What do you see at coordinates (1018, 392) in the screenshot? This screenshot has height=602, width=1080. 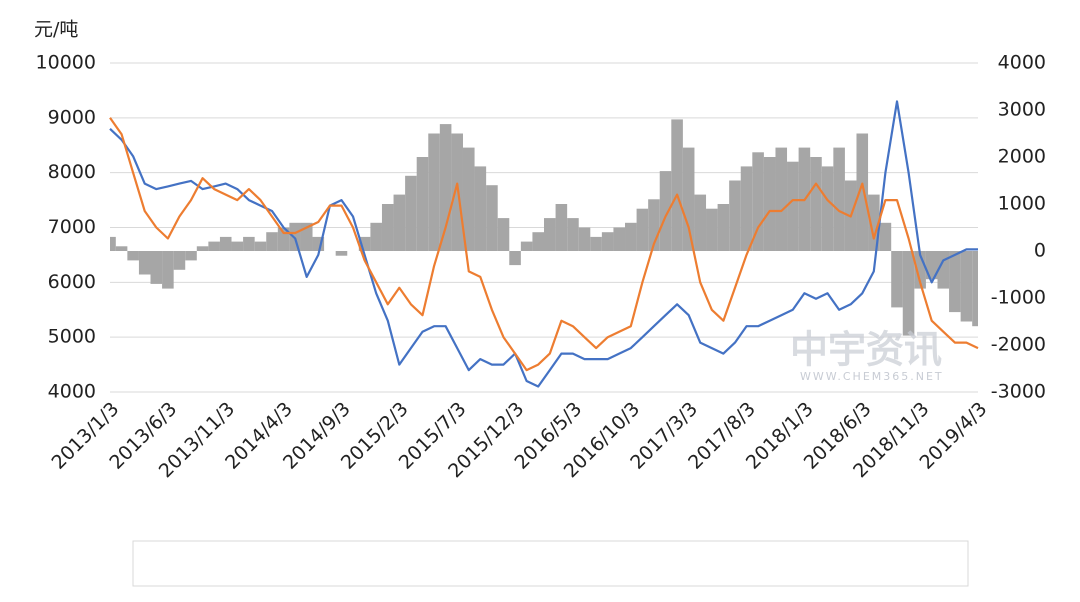 I see `y2-tick-label: -3000` at bounding box center [1018, 392].